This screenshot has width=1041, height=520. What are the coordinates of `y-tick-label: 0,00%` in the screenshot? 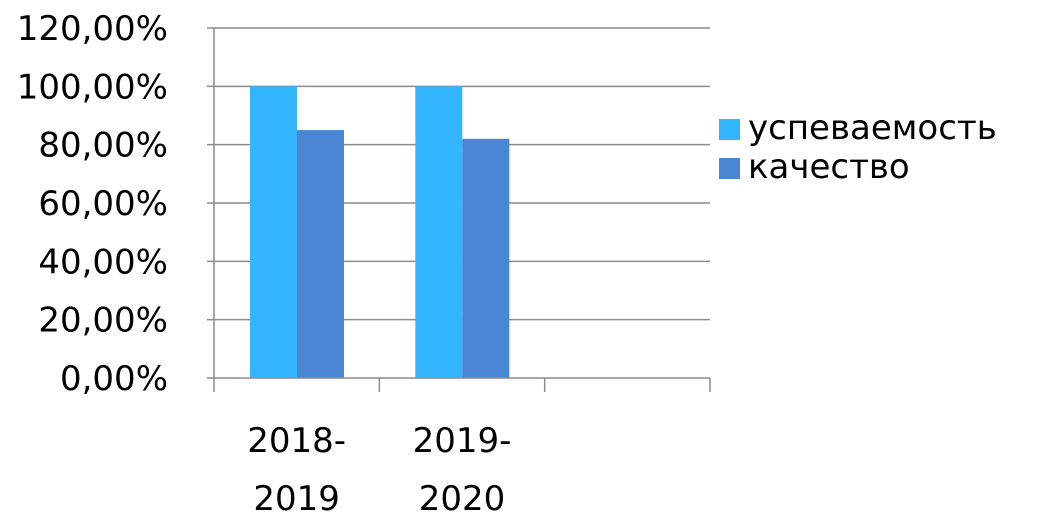 It's located at (114, 379).